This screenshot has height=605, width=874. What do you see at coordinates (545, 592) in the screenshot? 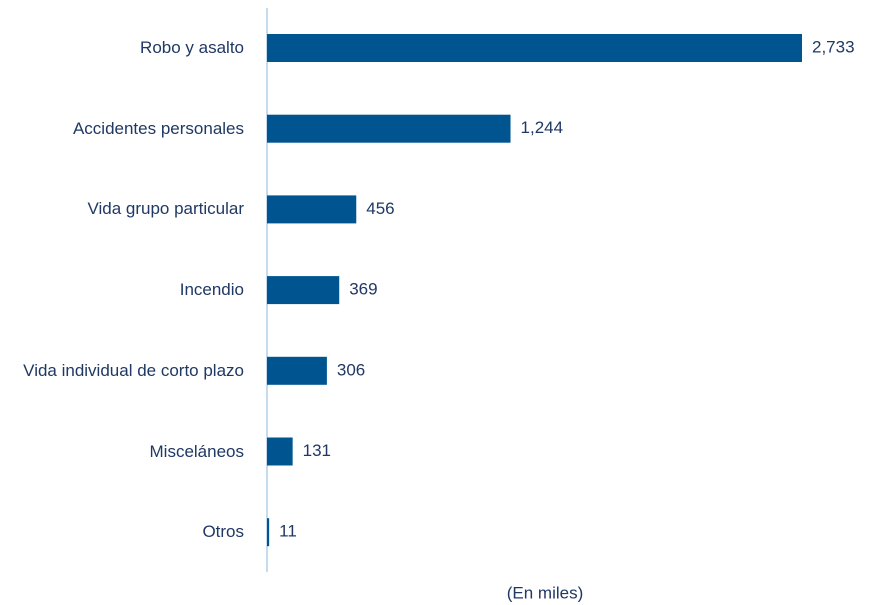
I see `x-axis-label: (En miles)` at bounding box center [545, 592].